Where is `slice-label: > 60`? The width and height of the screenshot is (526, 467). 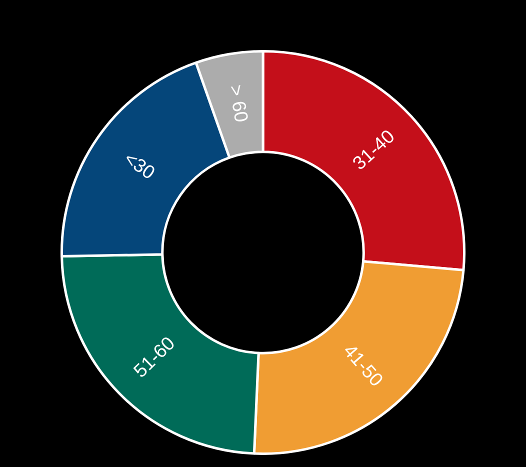 slice-label: > 60 is located at coordinates (238, 103).